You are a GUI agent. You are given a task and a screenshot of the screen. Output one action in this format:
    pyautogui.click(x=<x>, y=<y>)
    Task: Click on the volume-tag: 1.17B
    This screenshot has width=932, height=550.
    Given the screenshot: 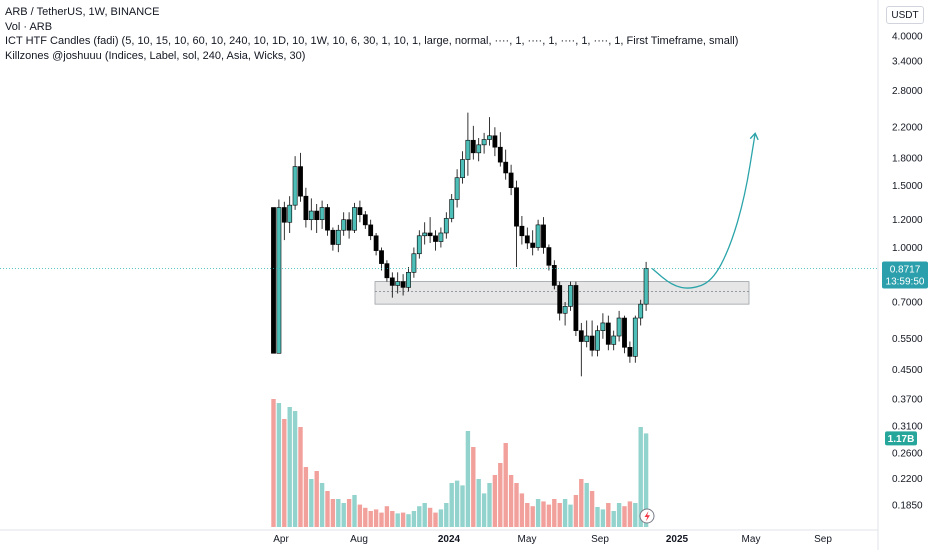 What is the action you would take?
    pyautogui.click(x=901, y=438)
    